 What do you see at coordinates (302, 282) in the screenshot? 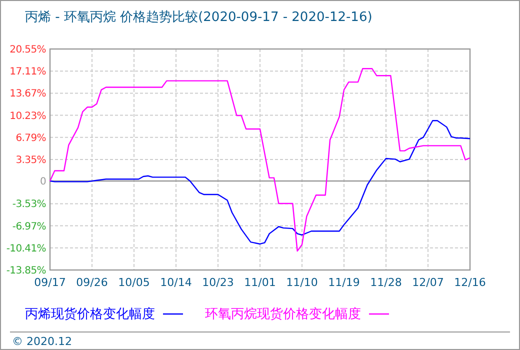
I see `x-tick-label: 11/10` at bounding box center [302, 282].